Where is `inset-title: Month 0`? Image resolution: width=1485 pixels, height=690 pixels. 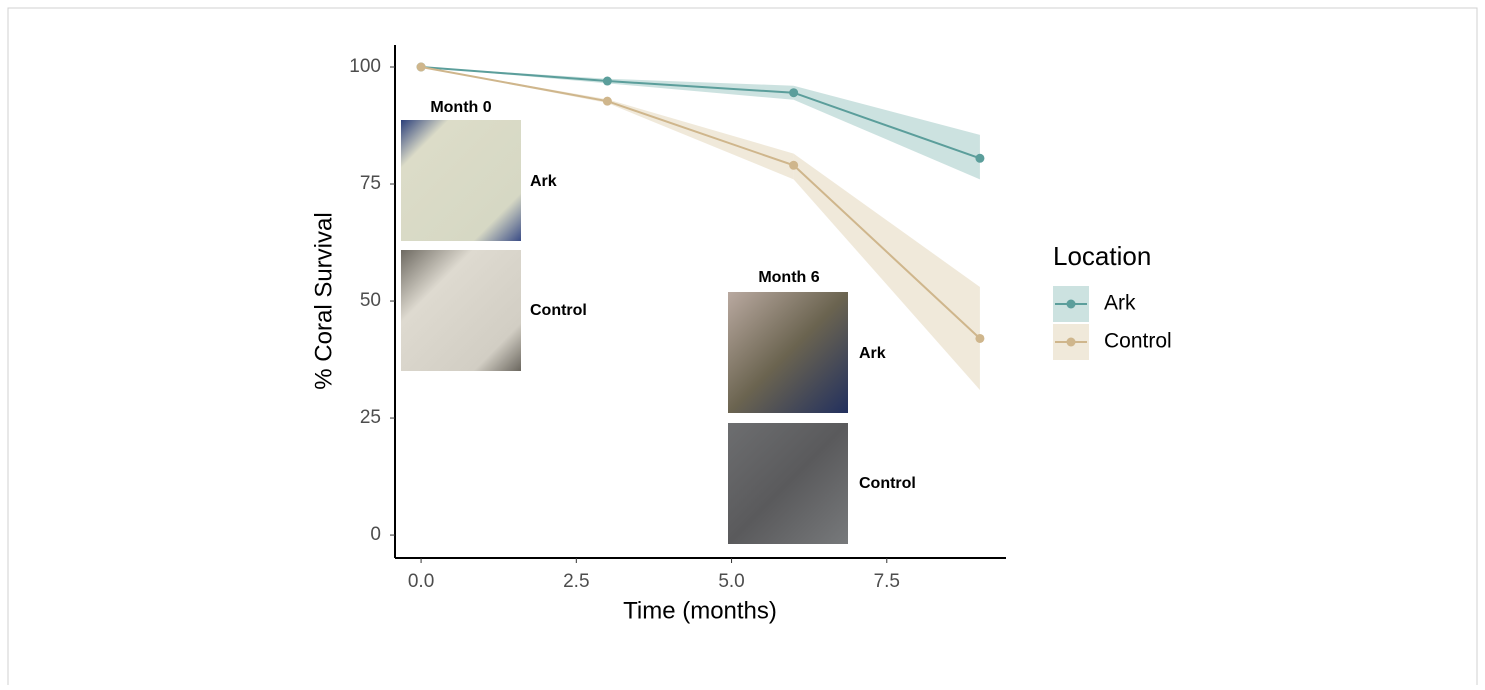
inset-title: Month 0 is located at coordinates (460, 107).